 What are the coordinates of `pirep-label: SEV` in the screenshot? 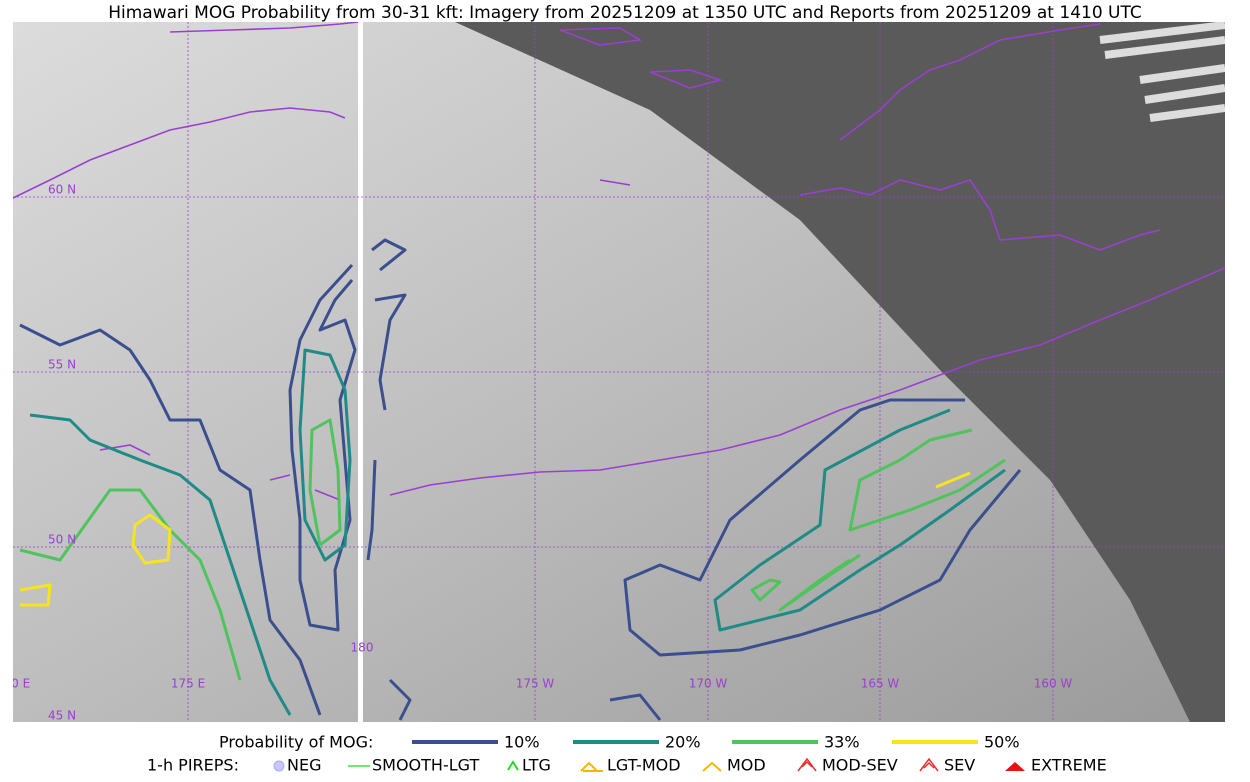 It's located at (959, 765).